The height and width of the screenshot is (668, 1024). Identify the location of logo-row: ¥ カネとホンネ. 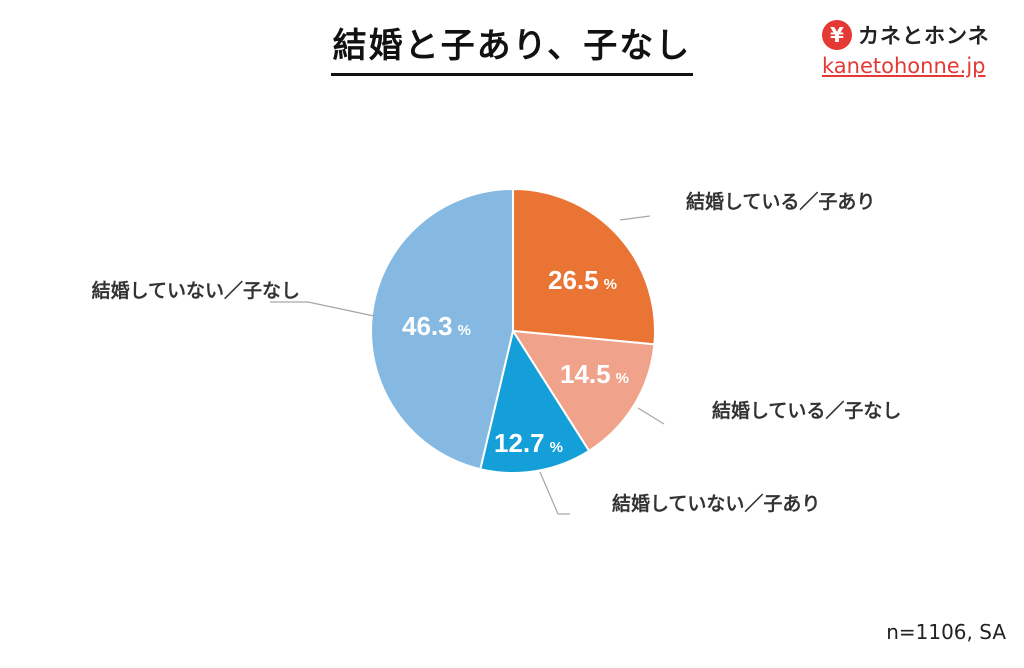
(917, 35).